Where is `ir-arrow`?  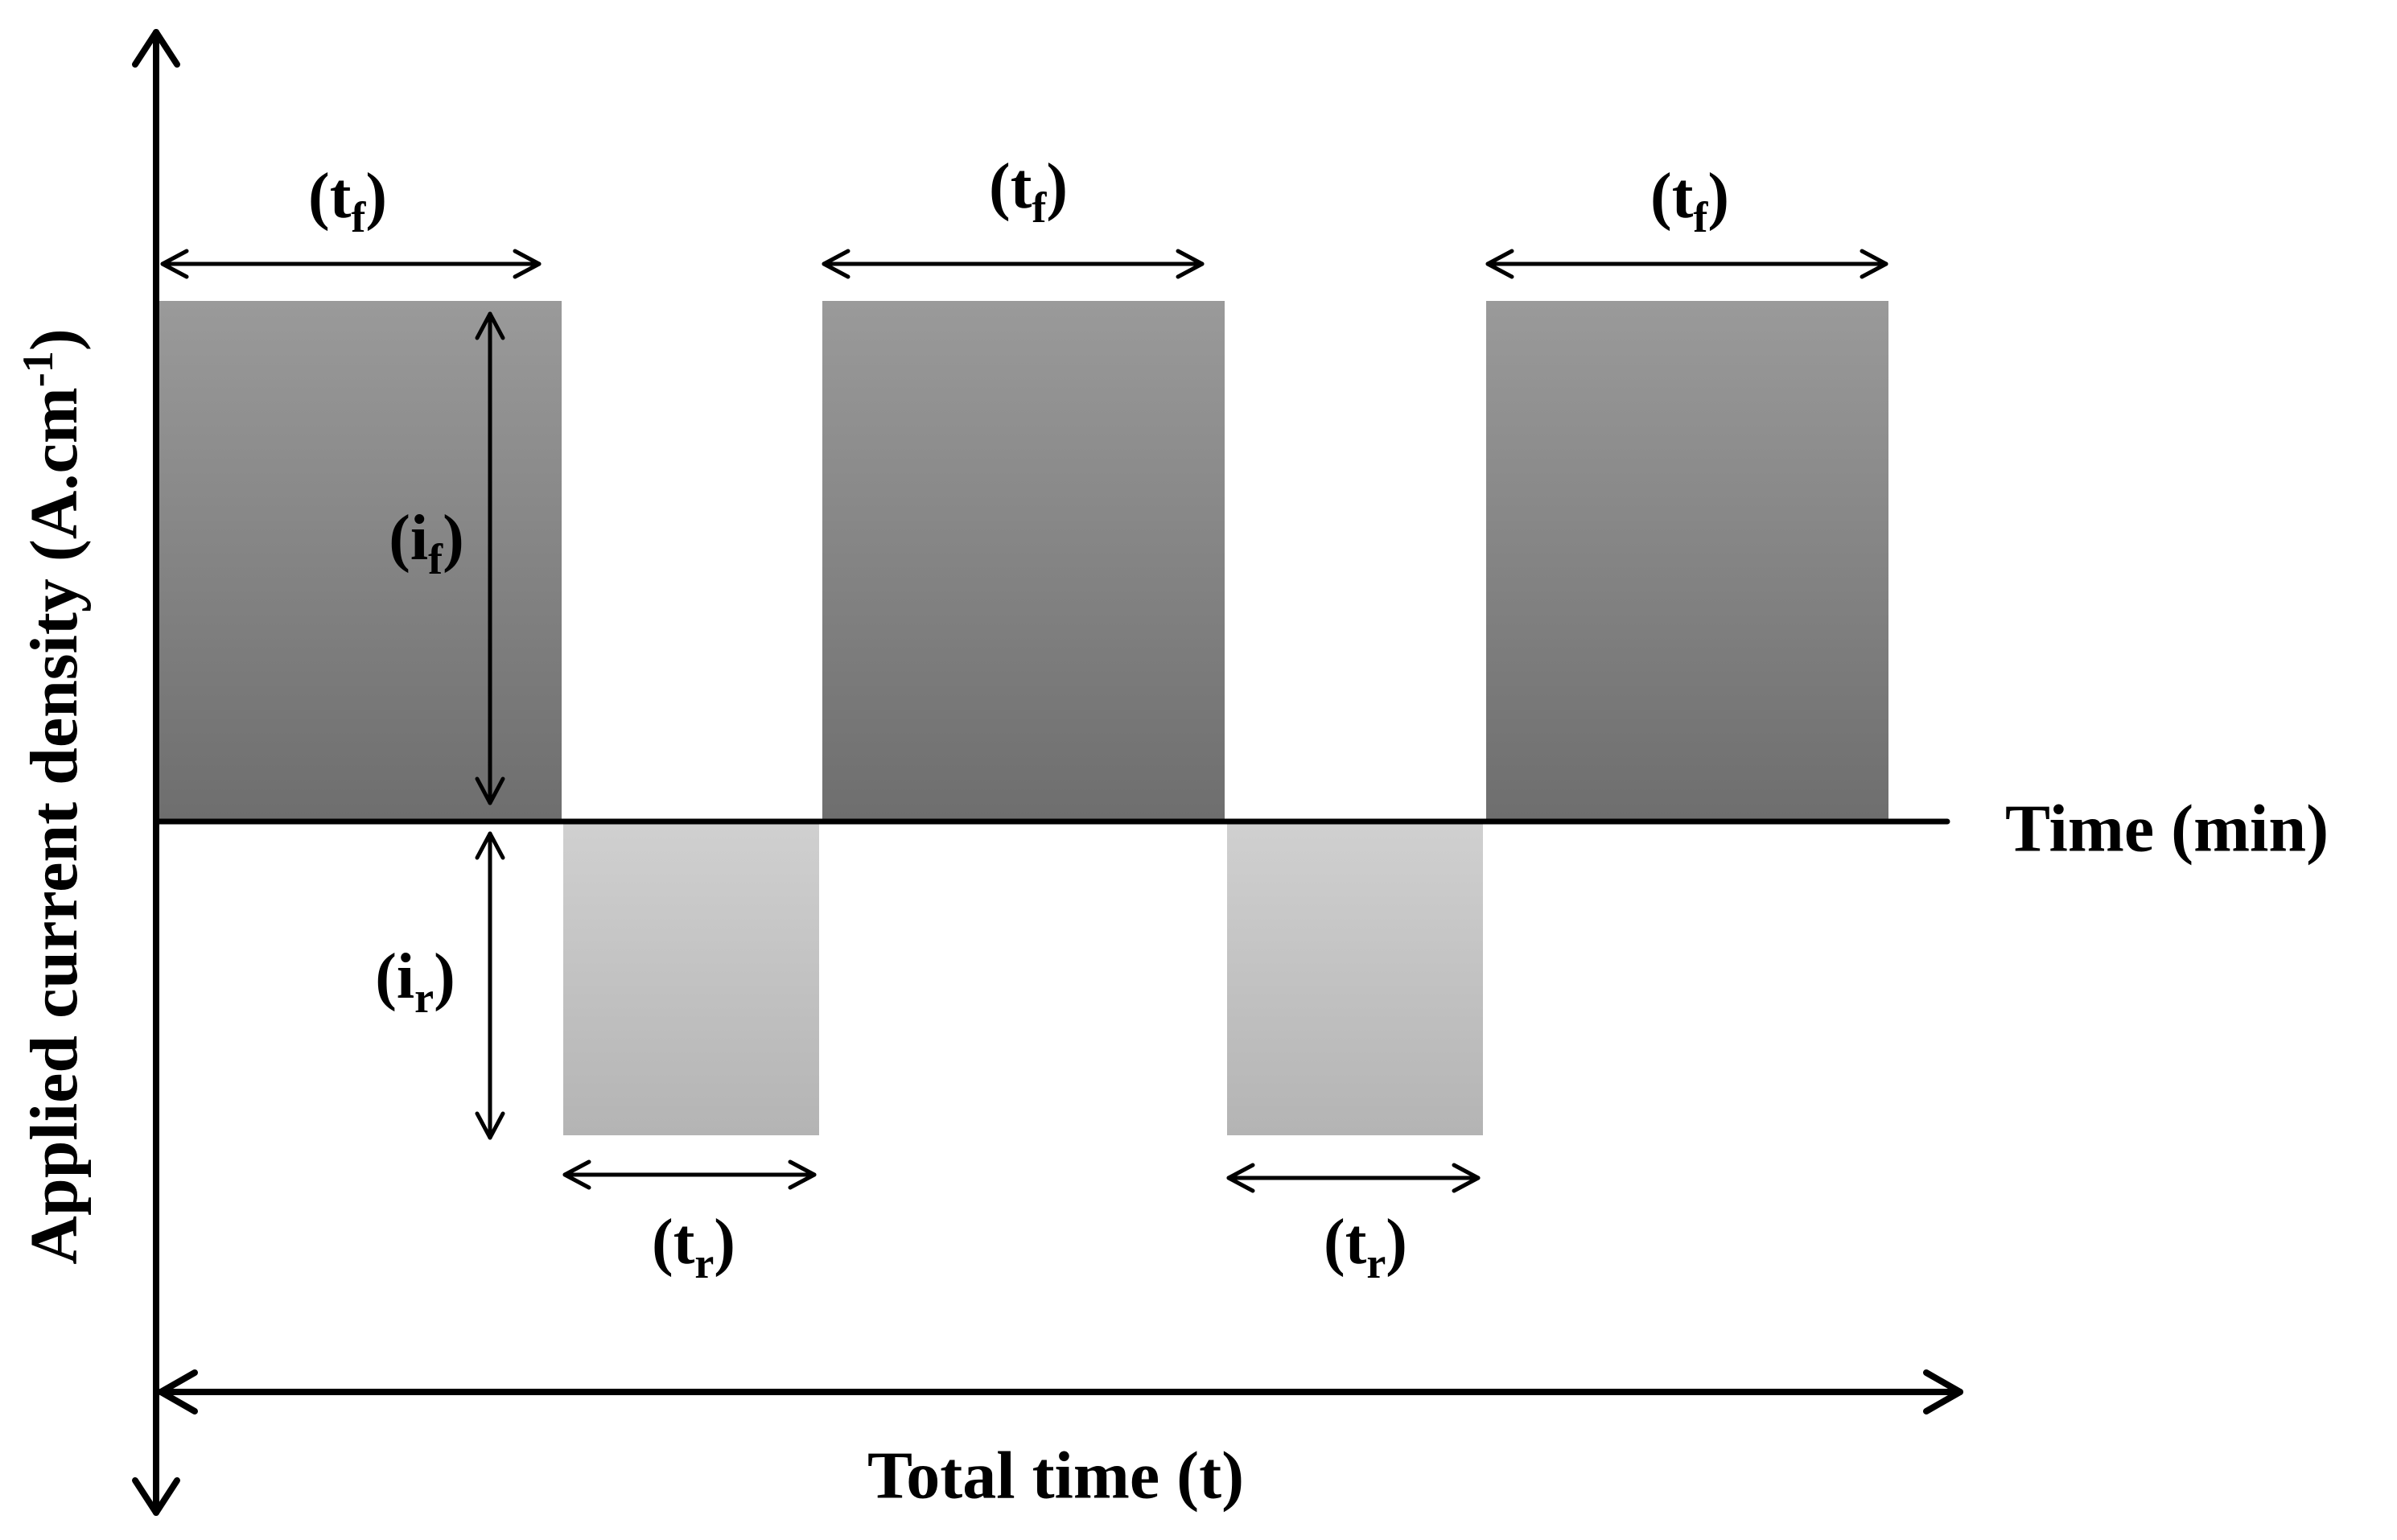 ir-arrow is located at coordinates (490, 986).